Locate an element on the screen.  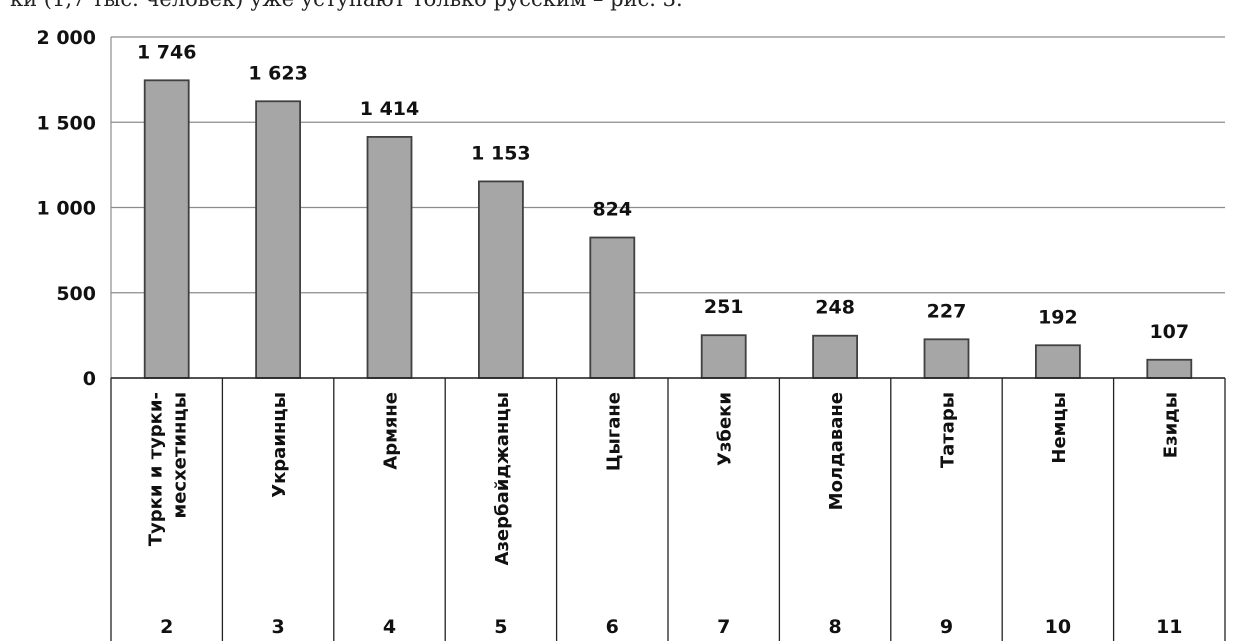
y-axis-tick-labels: 0 500 1 000 1 500 2 000 is located at coordinates (67, 208).